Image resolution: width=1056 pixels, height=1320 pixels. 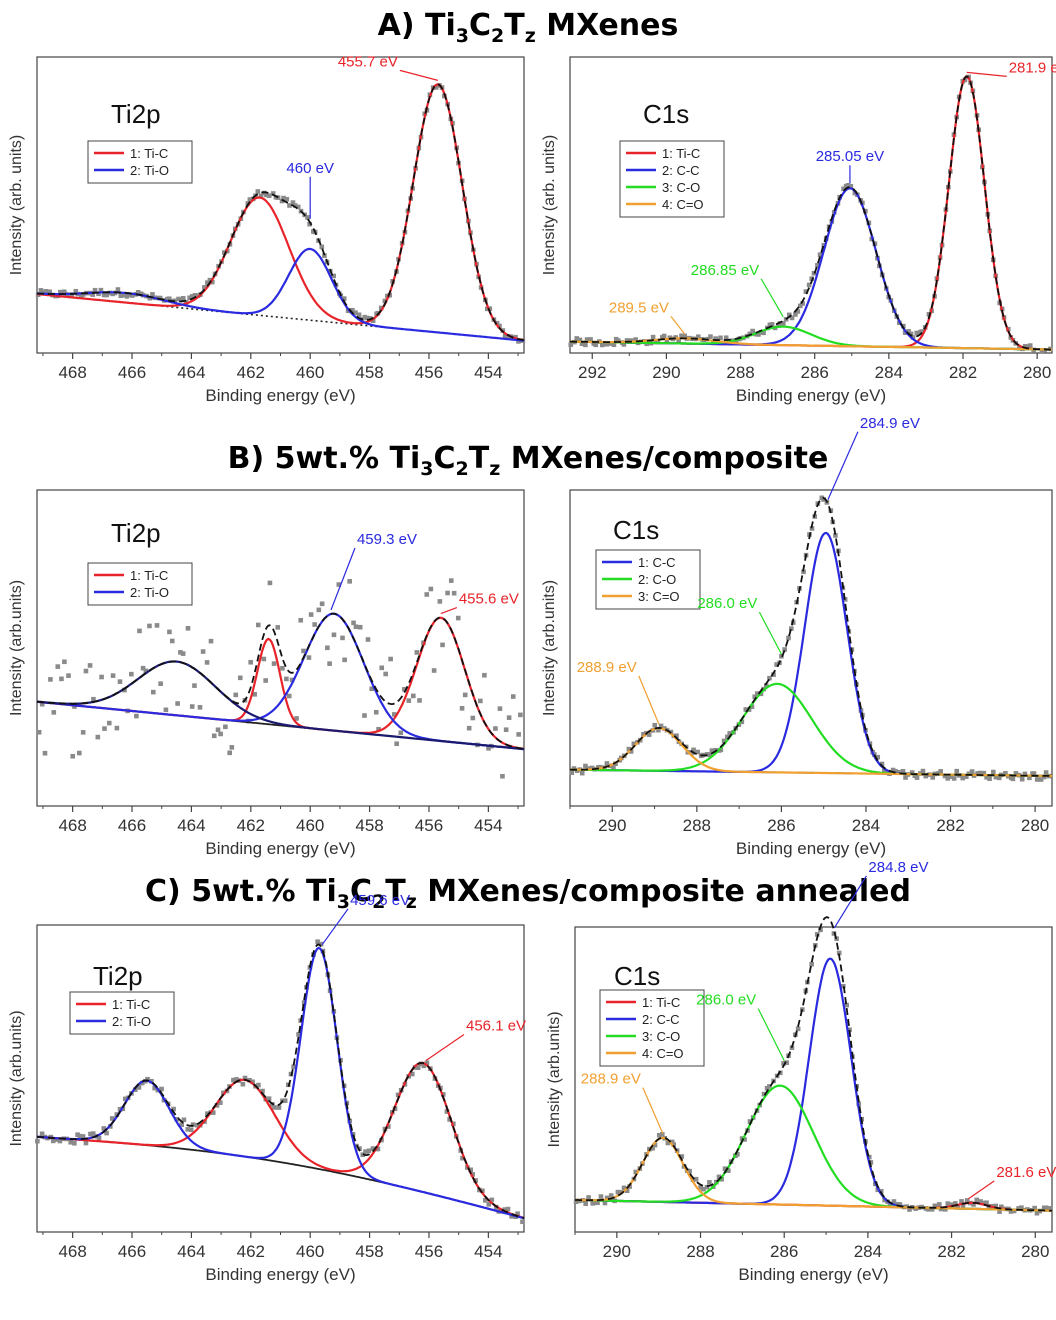 What do you see at coordinates (429, 1251) in the screenshot?
I see `x-tick-label: 456` at bounding box center [429, 1251].